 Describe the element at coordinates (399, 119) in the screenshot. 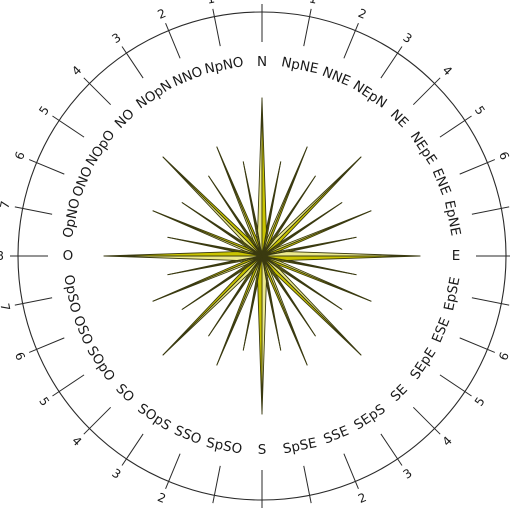

I see `label-ne-4: NE` at that location.